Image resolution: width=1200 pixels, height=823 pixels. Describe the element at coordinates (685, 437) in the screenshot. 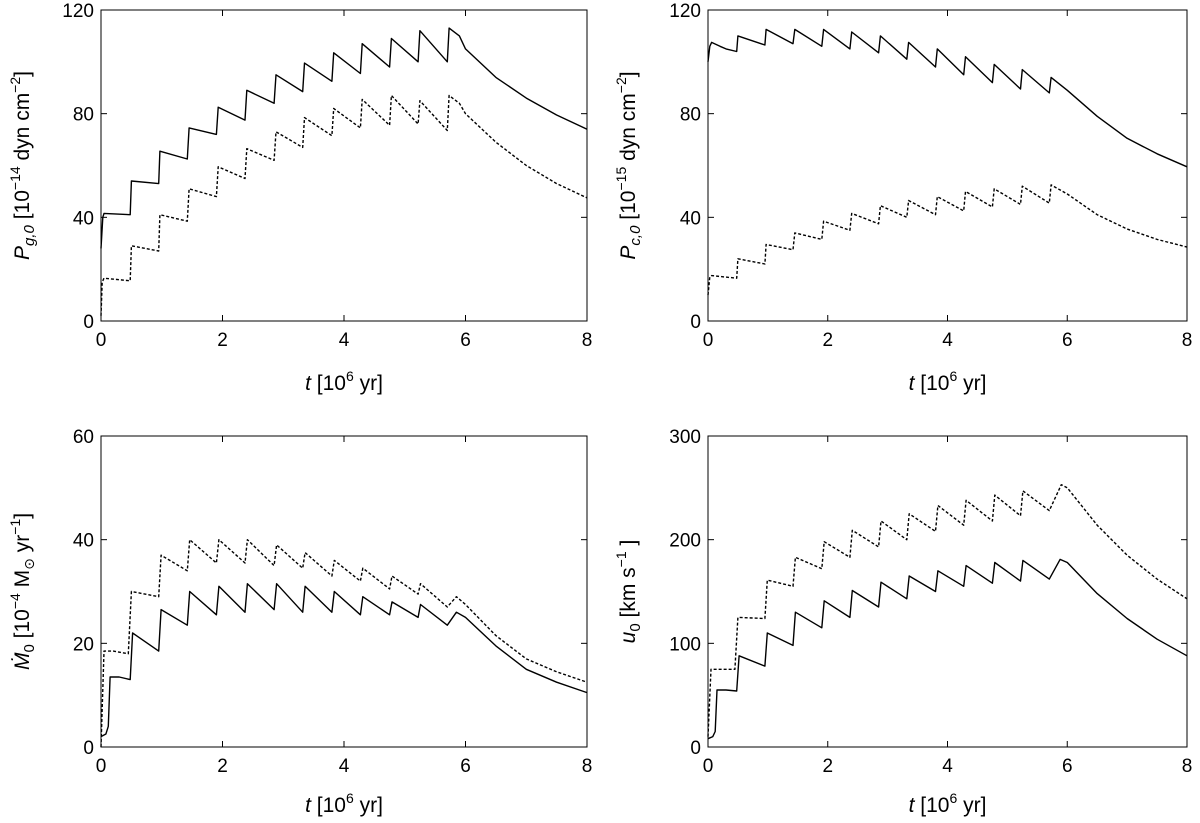

I see `y-tick-label: 300` at that location.